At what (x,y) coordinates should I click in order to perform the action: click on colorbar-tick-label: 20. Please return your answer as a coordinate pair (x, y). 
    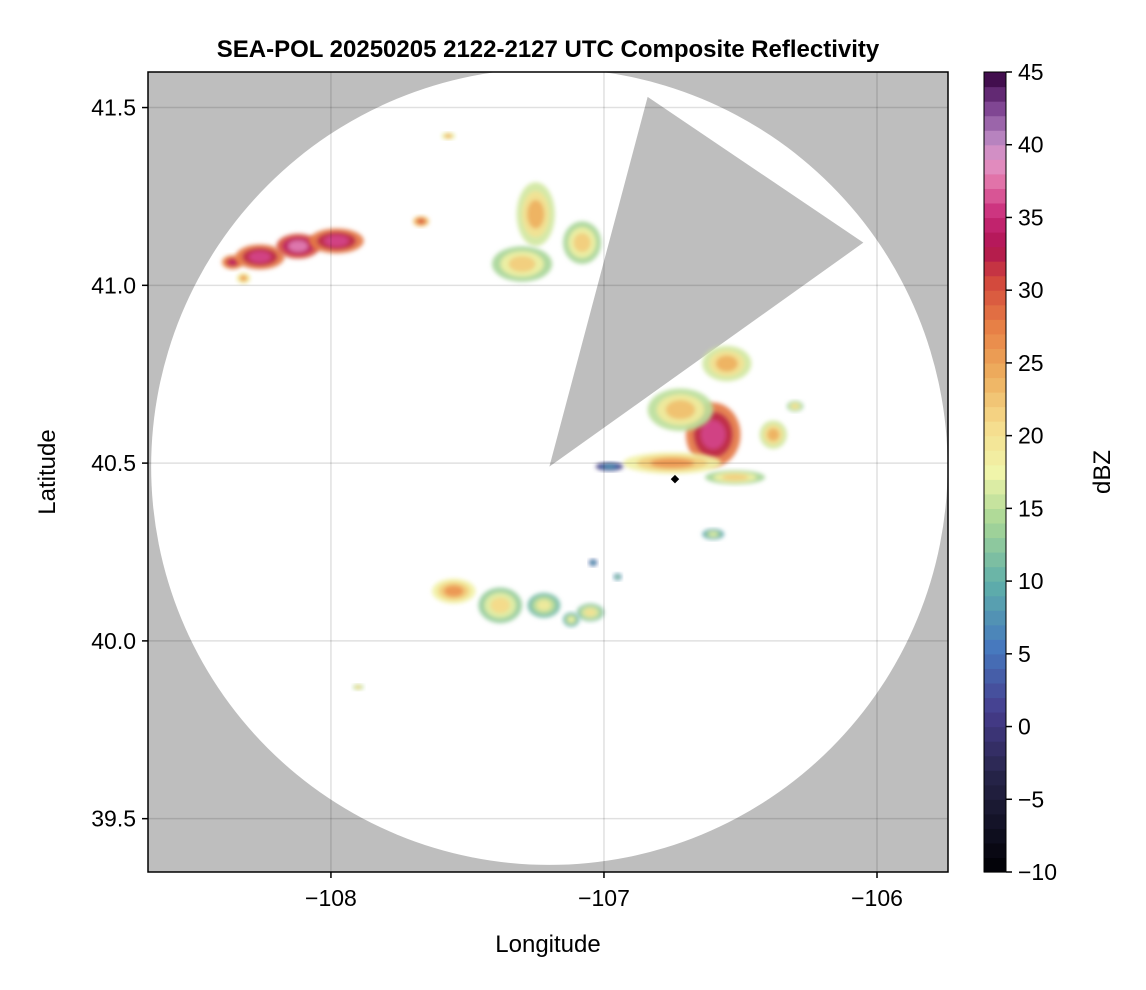
    Looking at the image, I should click on (1031, 436).